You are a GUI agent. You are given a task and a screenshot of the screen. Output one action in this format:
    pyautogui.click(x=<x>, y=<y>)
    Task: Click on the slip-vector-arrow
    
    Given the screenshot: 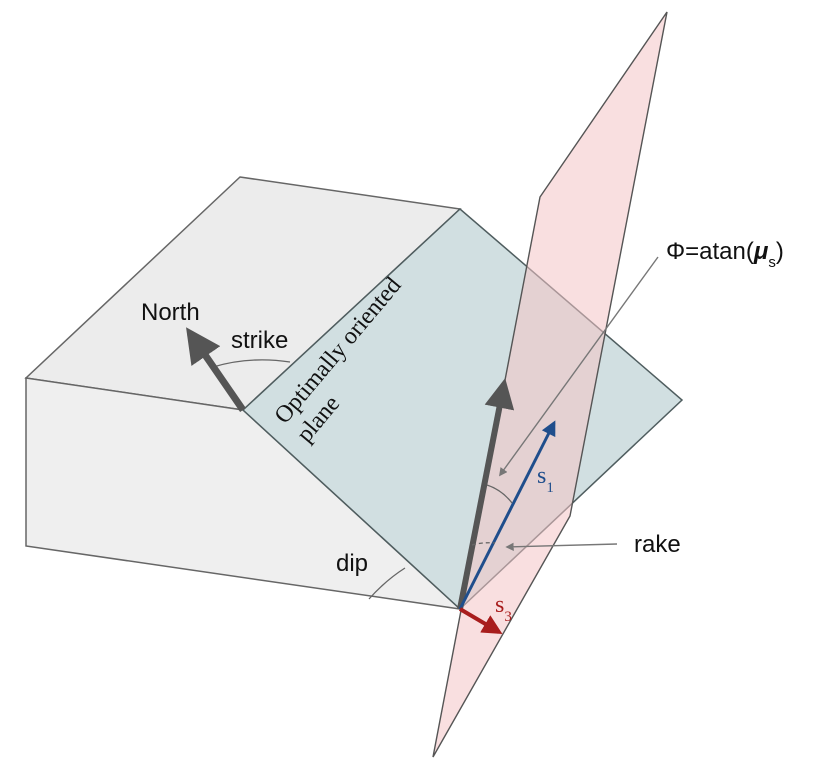 What is the action you would take?
    pyautogui.click(x=486, y=494)
    